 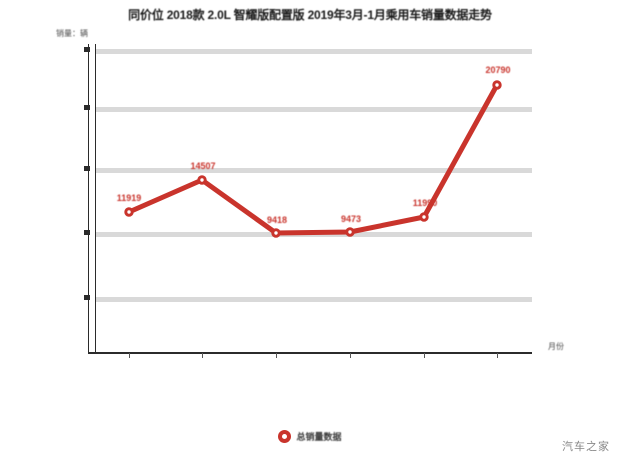 I want to click on data-label: 11919, so click(x=129, y=198).